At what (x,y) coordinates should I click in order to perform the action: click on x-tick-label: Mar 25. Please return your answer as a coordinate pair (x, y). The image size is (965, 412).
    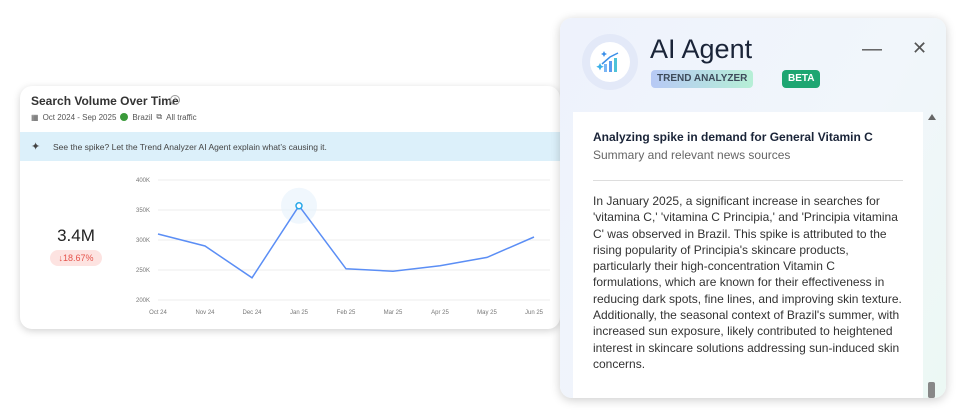
    Looking at the image, I should click on (393, 313).